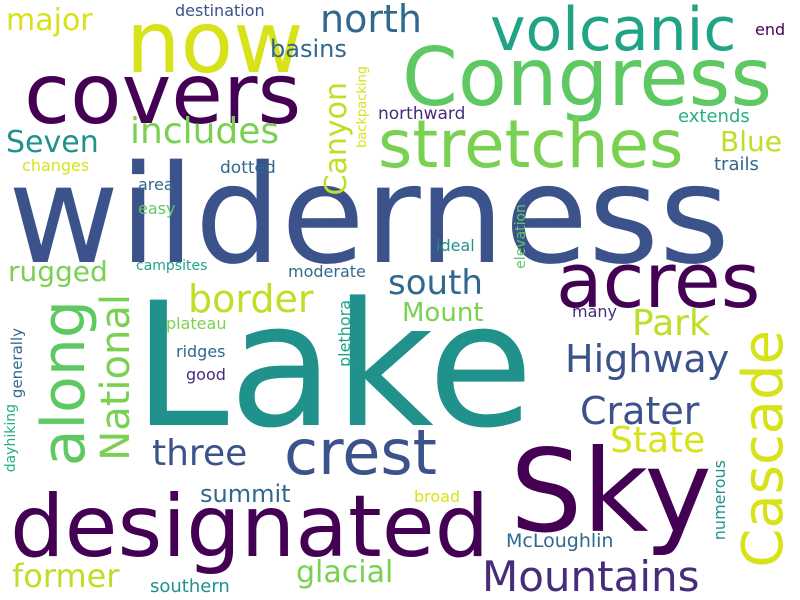 The width and height of the screenshot is (800, 600). Describe the element at coordinates (116, 377) in the screenshot. I see `word-national: National` at that location.